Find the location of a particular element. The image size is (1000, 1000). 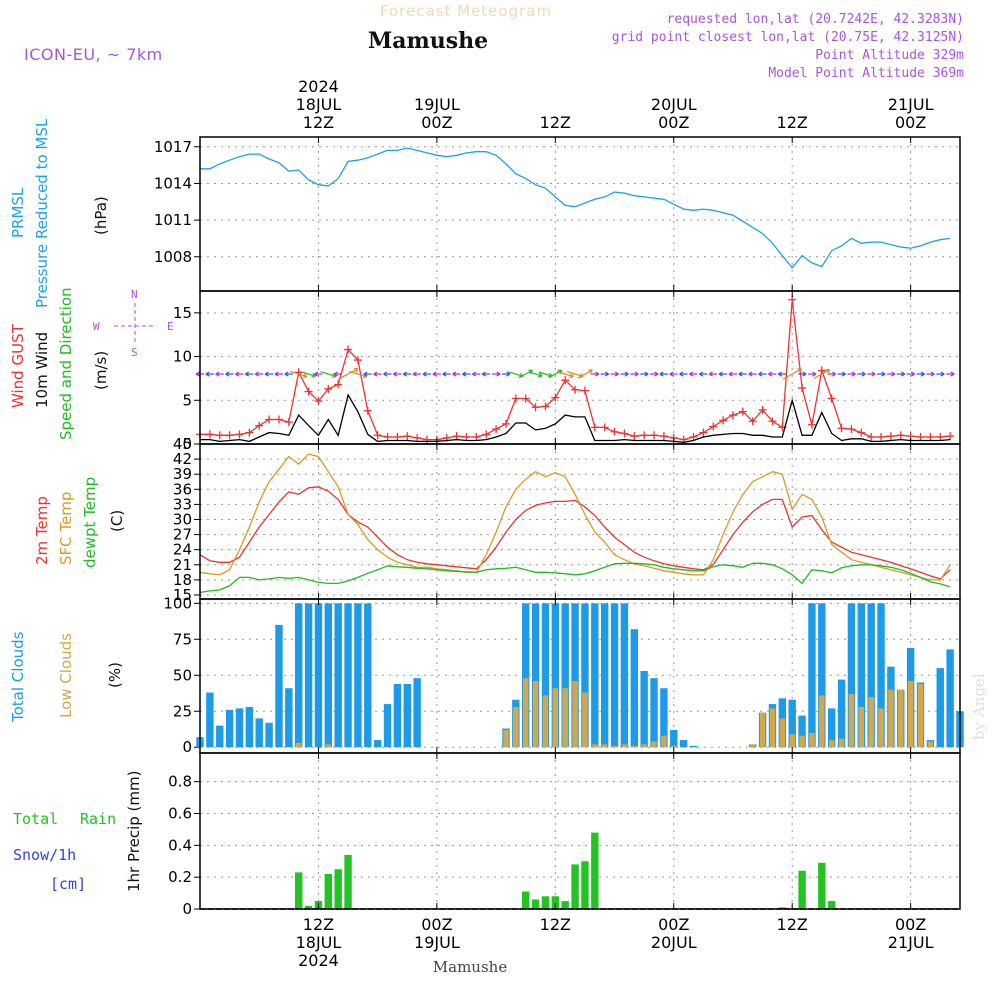

ms-unit-label: (m/s) is located at coordinates (101, 370).